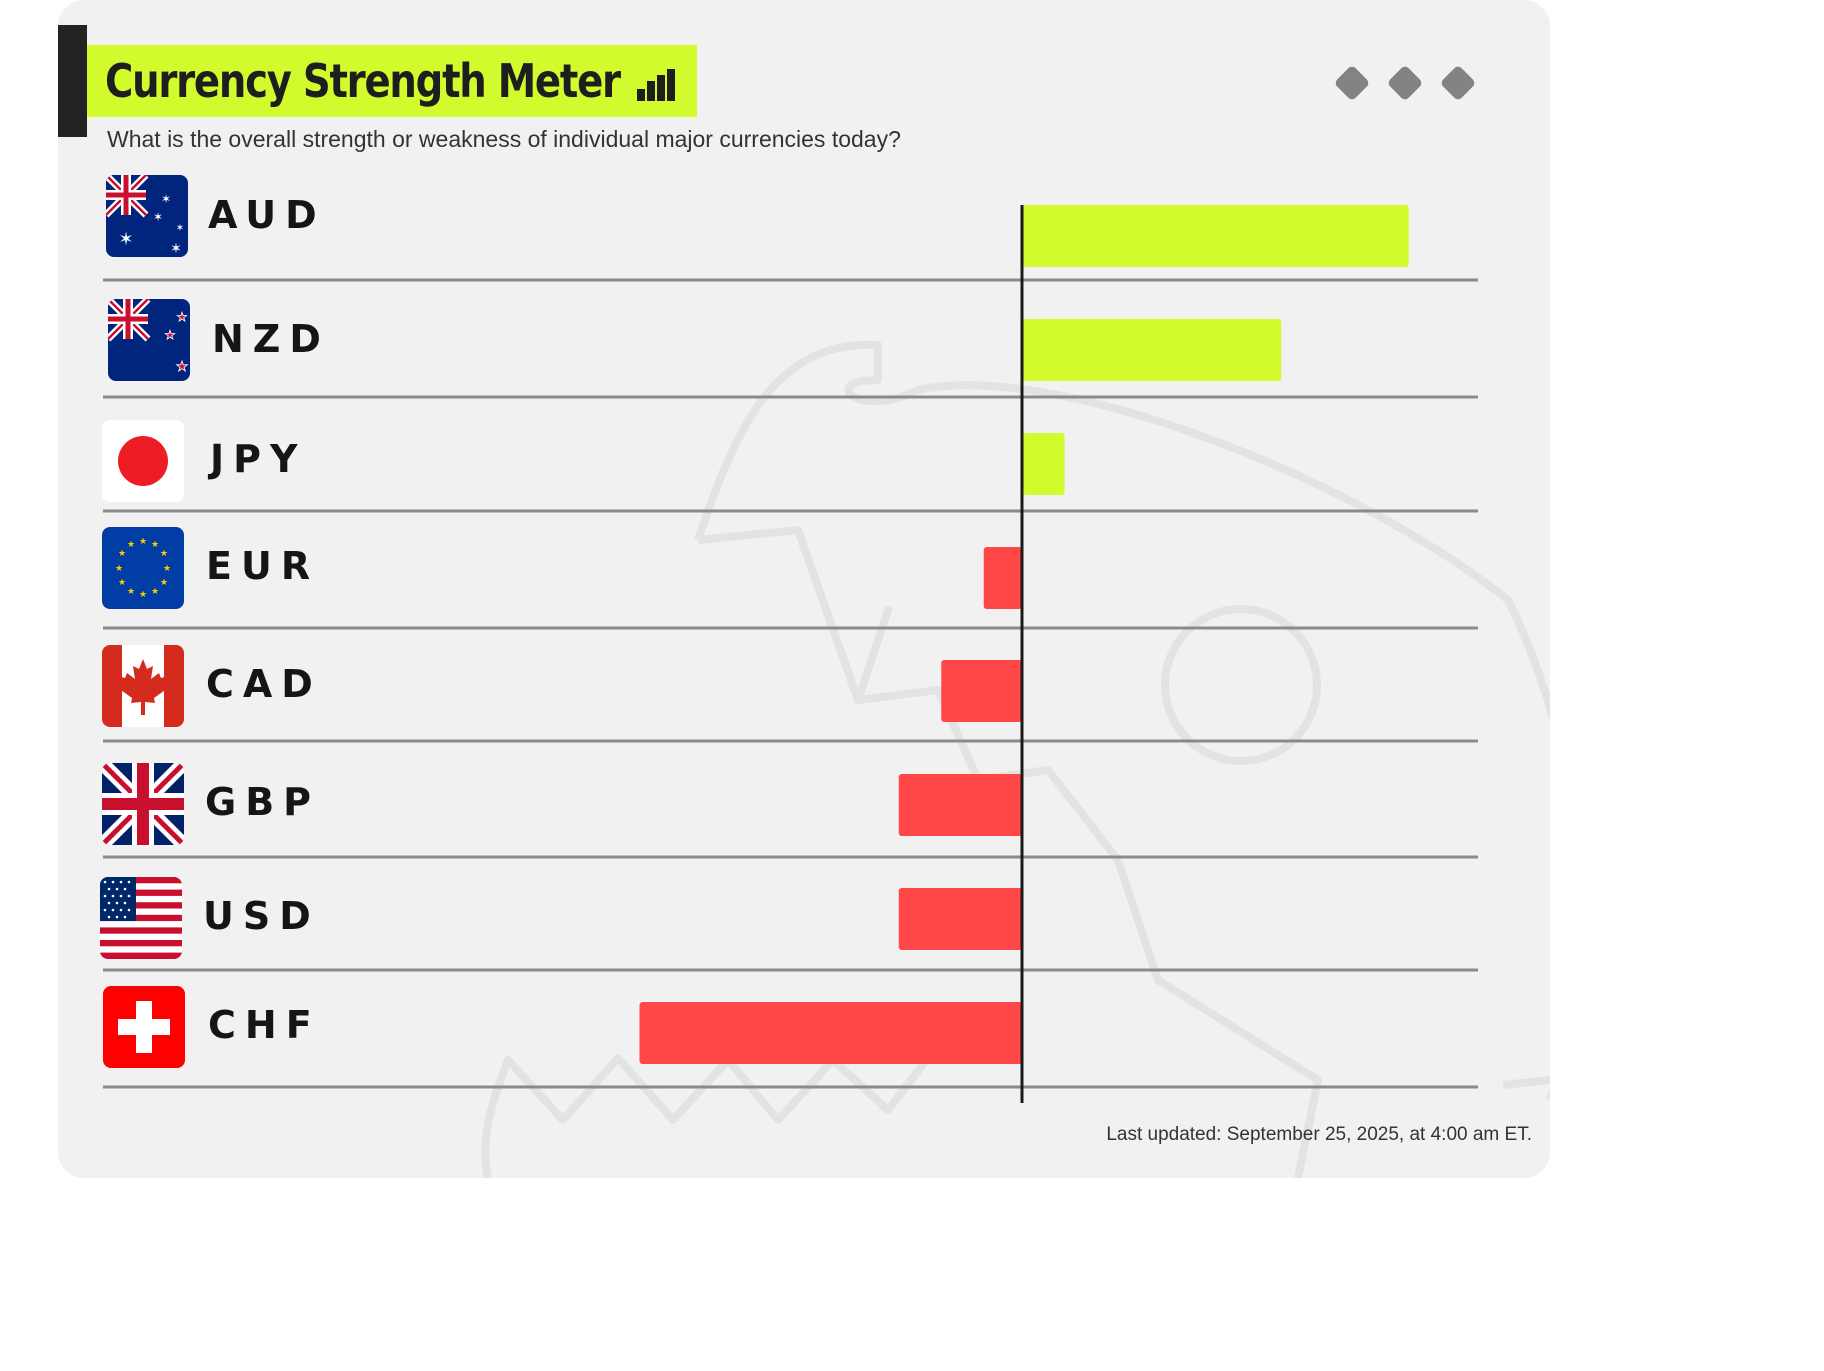 Image resolution: width=1824 pixels, height=1371 pixels. What do you see at coordinates (960, 805) in the screenshot?
I see `bar-gbp` at bounding box center [960, 805].